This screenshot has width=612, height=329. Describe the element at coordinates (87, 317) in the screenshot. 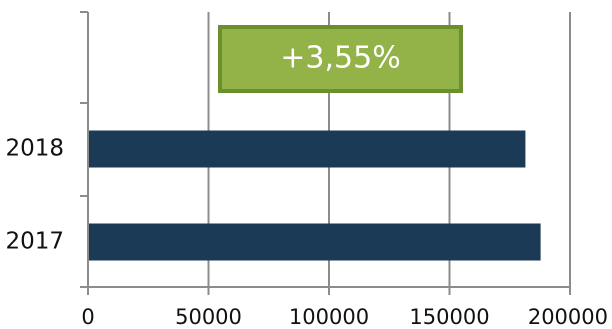

I see `x-tick-label-0: 0` at that location.